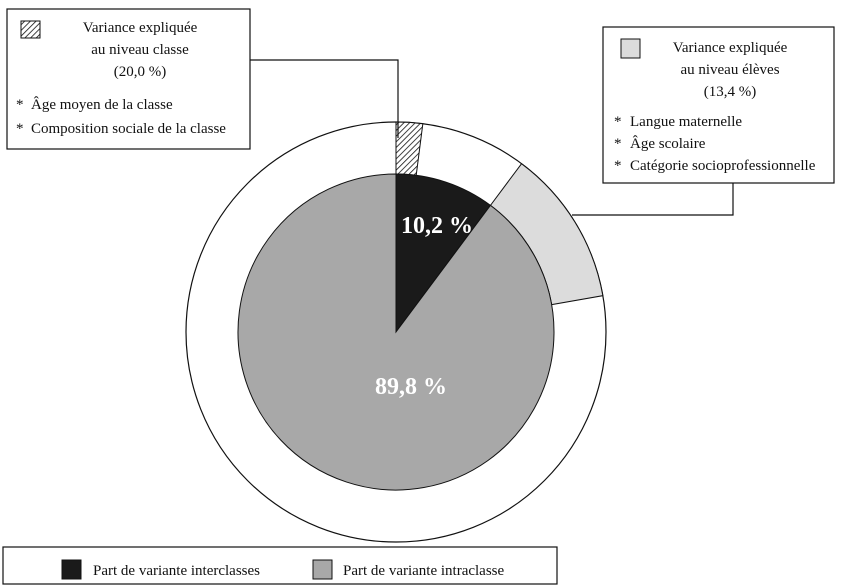 This screenshot has width=841, height=586. Describe the element at coordinates (102, 104) in the screenshot. I see `callout-classe-item-1: Âge moyen de la classe` at that location.